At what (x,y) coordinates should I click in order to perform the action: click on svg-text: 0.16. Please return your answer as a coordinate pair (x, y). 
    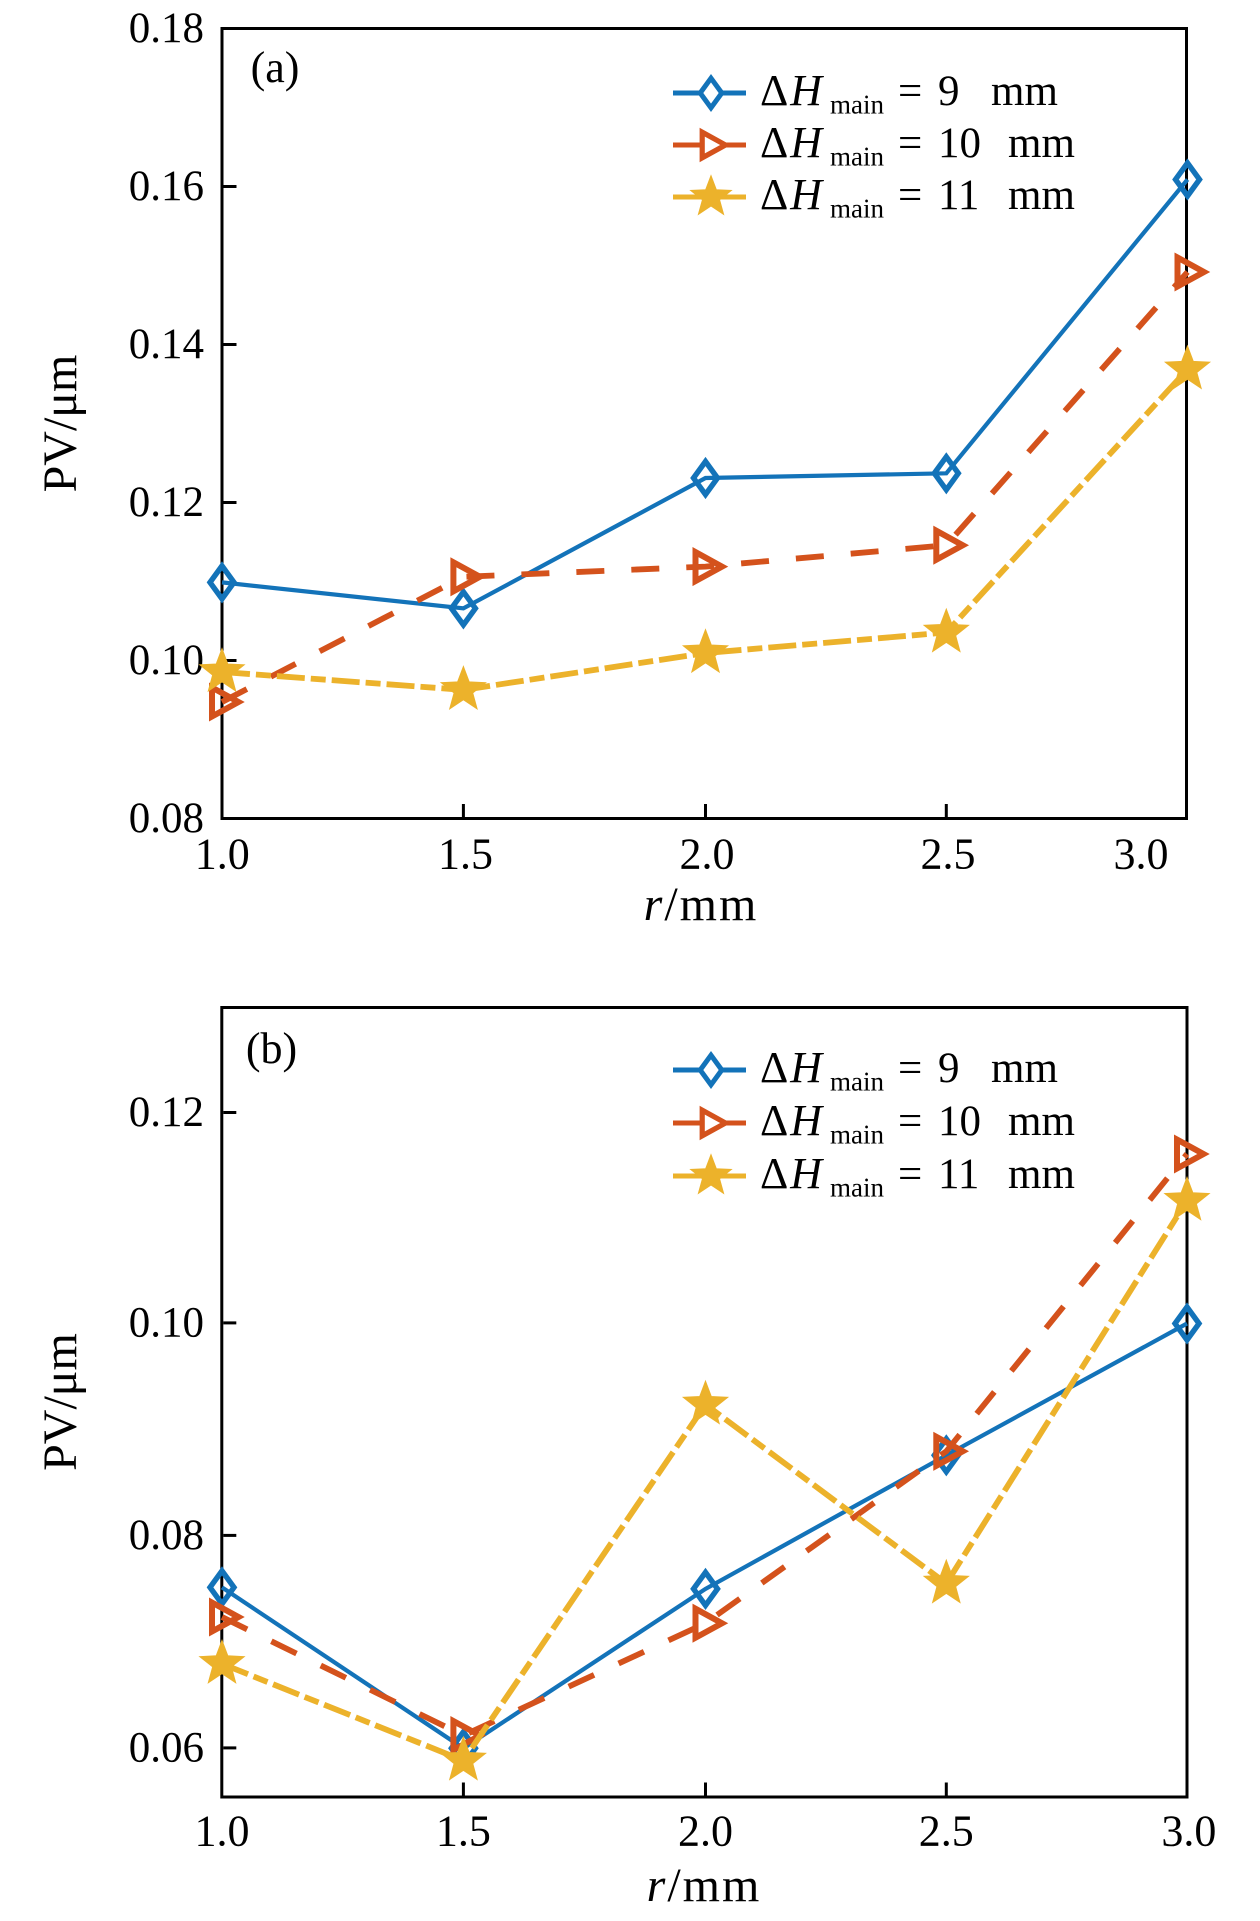
    Looking at the image, I should click on (166, 186).